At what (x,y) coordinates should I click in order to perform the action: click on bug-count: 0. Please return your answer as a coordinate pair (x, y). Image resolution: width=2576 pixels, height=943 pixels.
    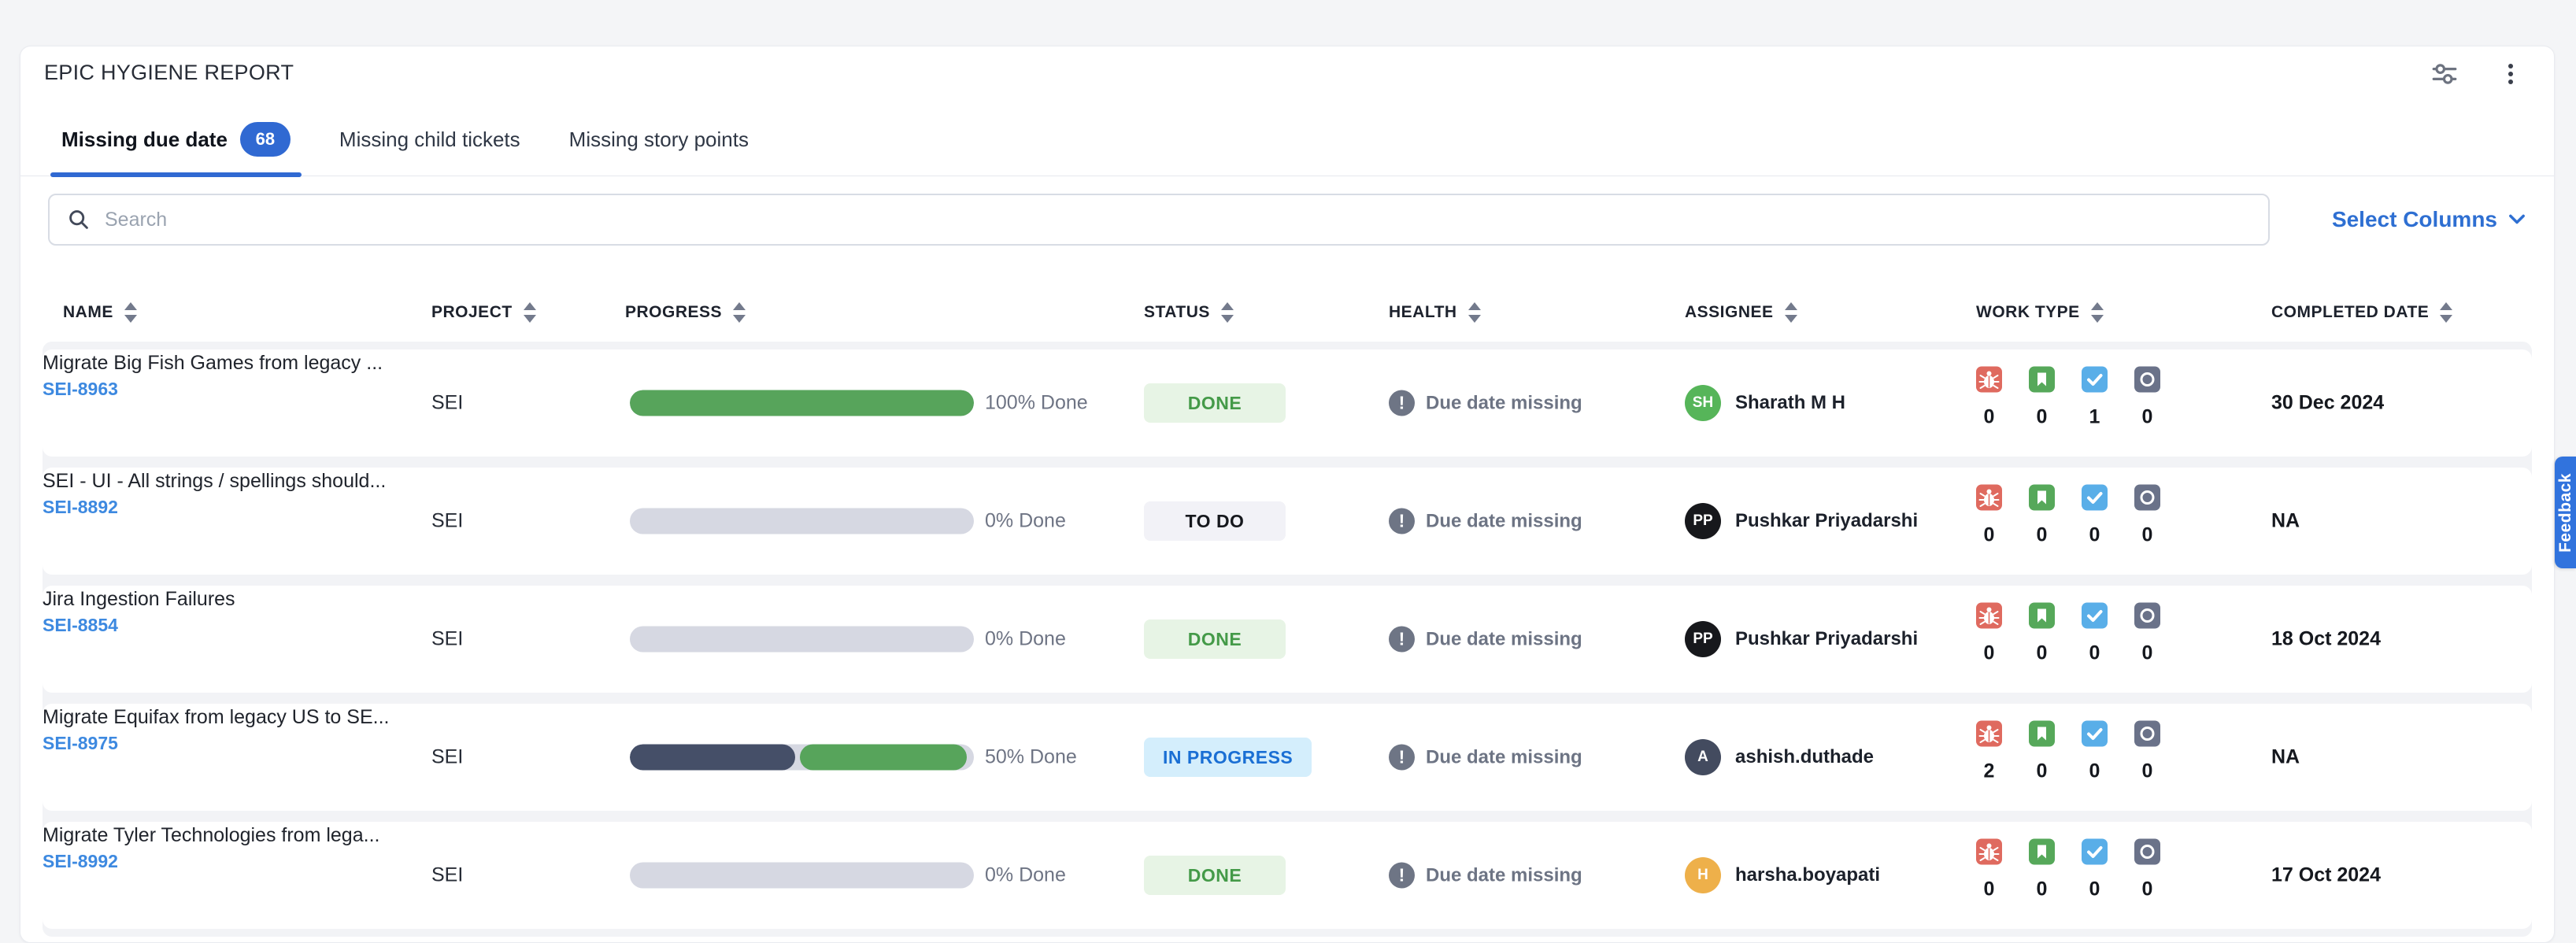
    Looking at the image, I should click on (1989, 653).